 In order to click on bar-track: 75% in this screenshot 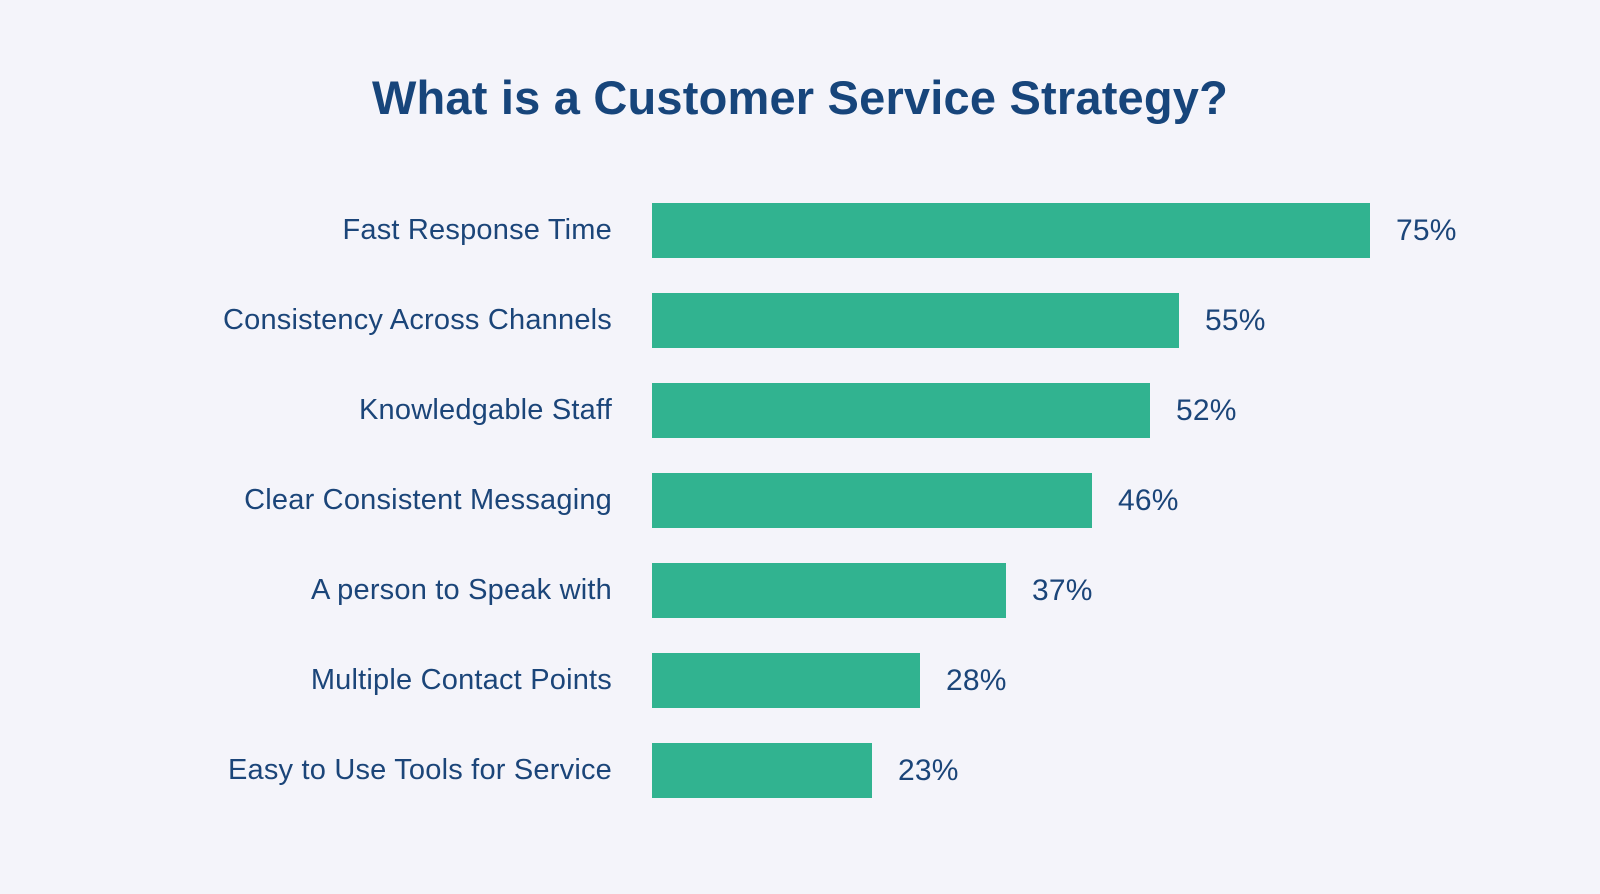, I will do `click(1126, 231)`.